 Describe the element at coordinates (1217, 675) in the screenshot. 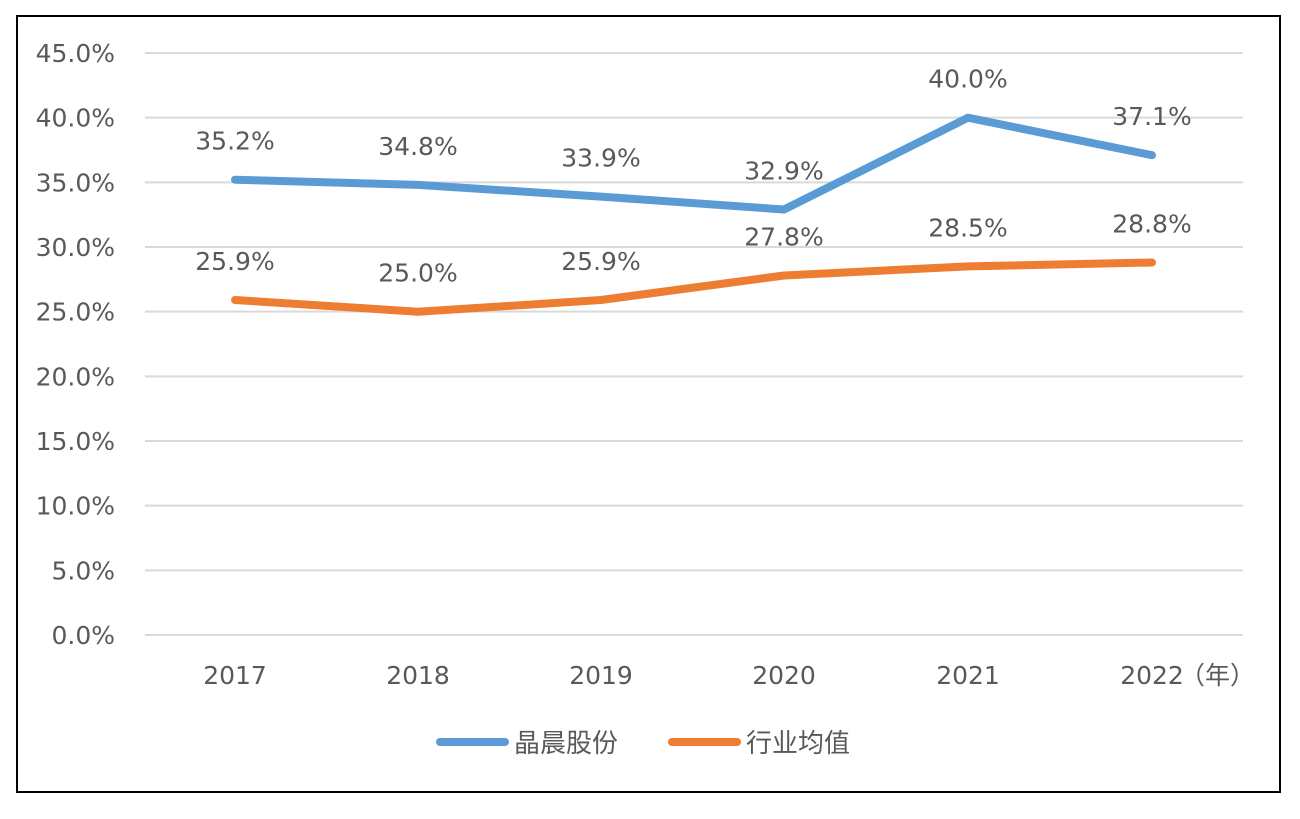

I see `x-axis-unit-label: （年）` at that location.